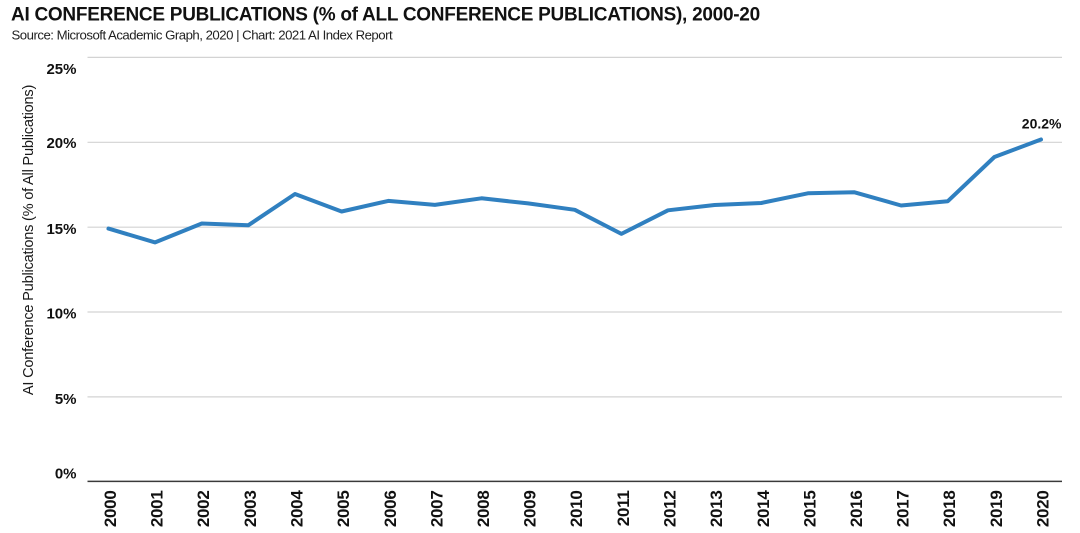 This screenshot has width=1080, height=533. I want to click on svg-text: 20.2%, so click(1042, 124).